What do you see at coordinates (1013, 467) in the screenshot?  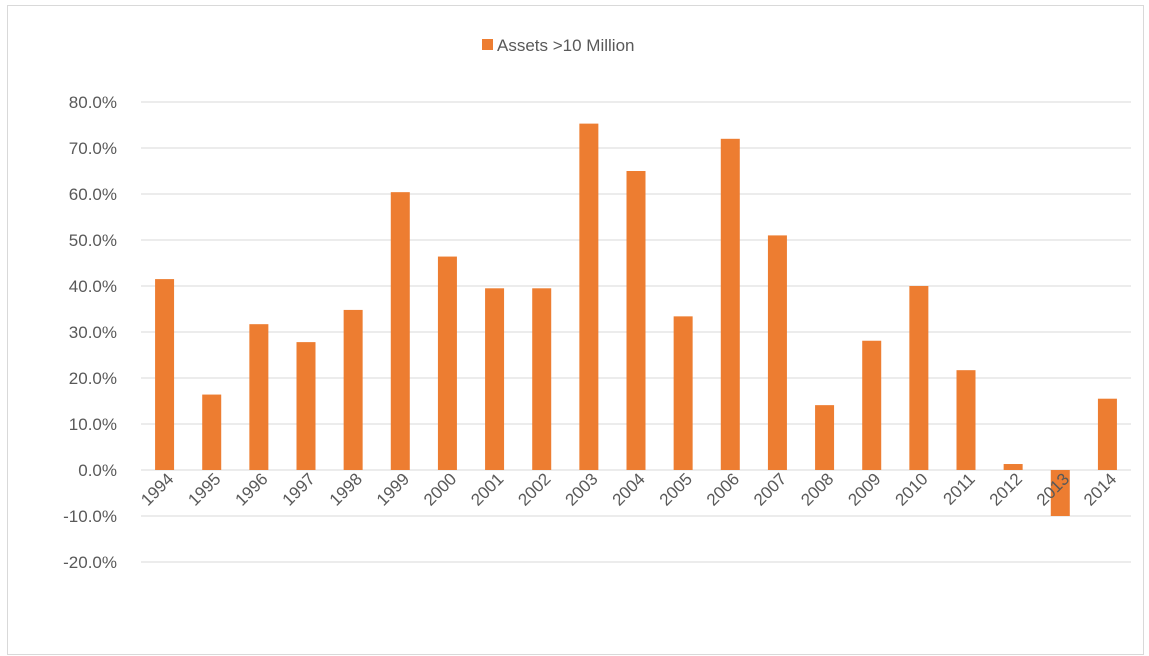 I see `bar-2012` at bounding box center [1013, 467].